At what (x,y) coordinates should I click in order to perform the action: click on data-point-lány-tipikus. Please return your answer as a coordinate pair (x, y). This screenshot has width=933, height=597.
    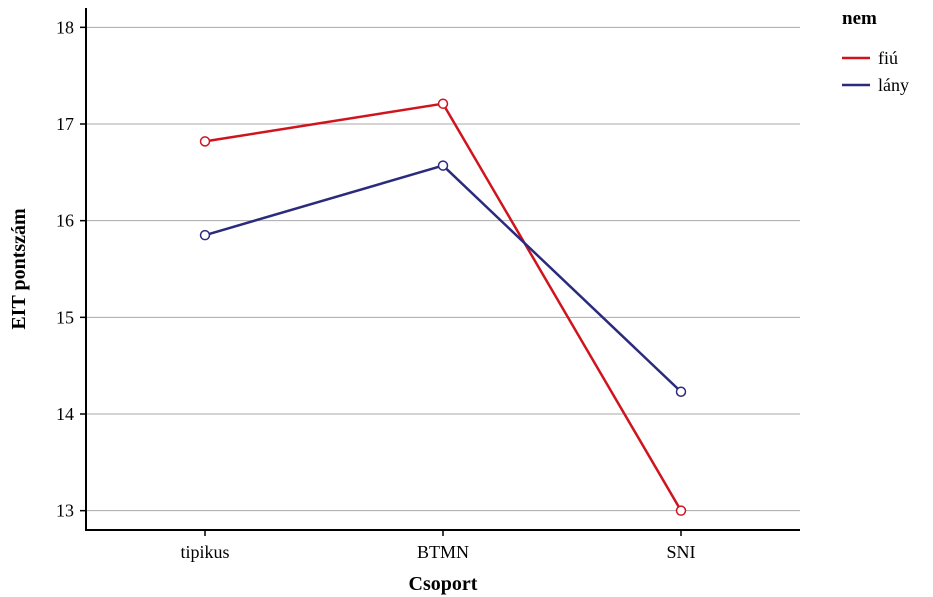
    Looking at the image, I should click on (205, 235).